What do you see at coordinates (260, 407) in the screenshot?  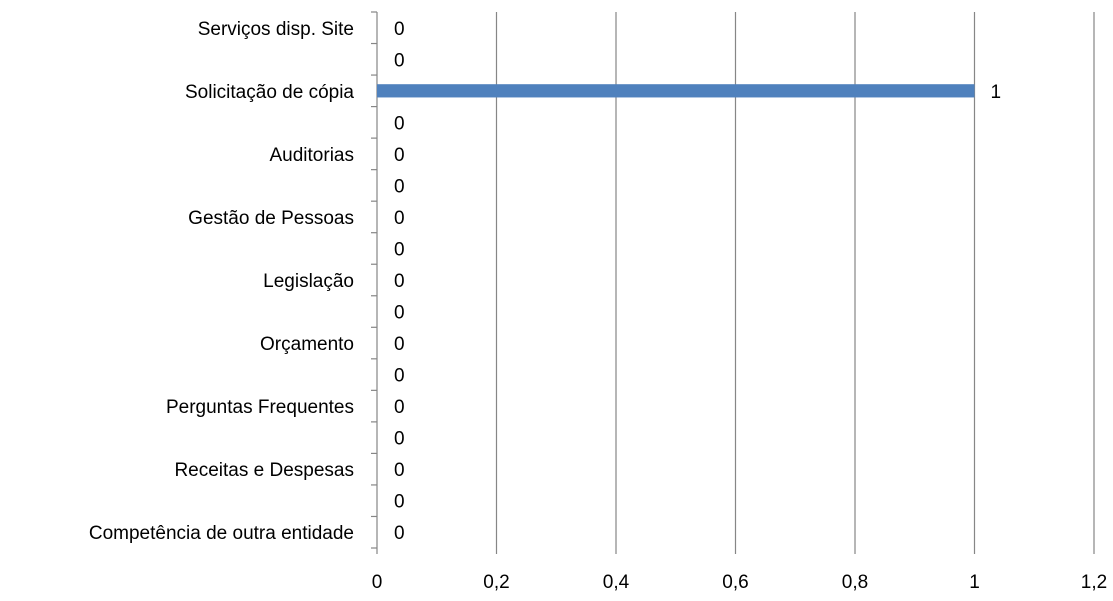 I see `category-label: Perguntas Frequentes` at bounding box center [260, 407].